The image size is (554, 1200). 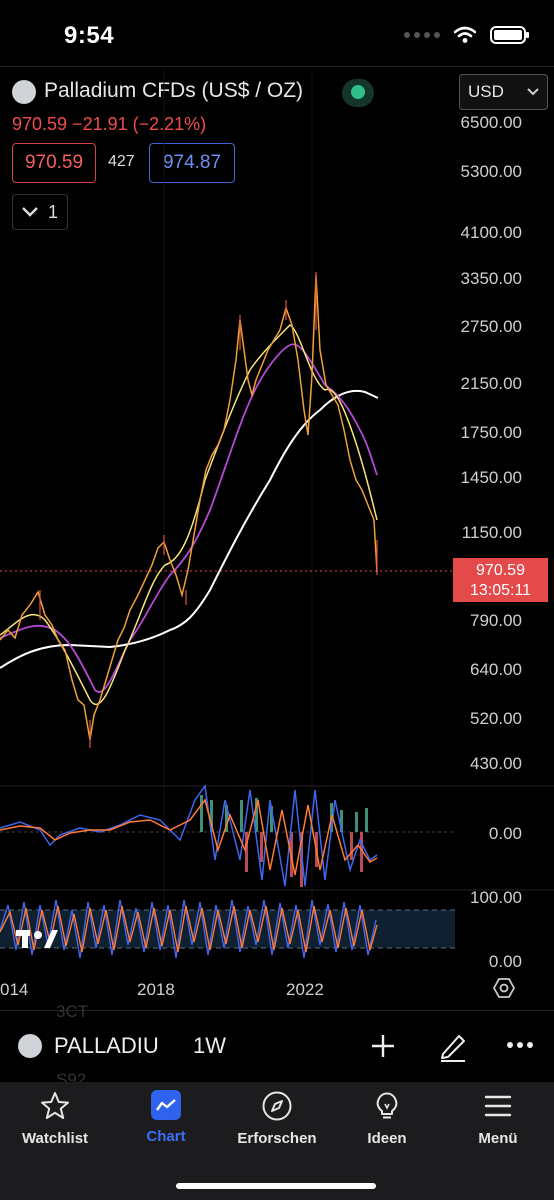 What do you see at coordinates (498, 1106) in the screenshot?
I see `menu-icon` at bounding box center [498, 1106].